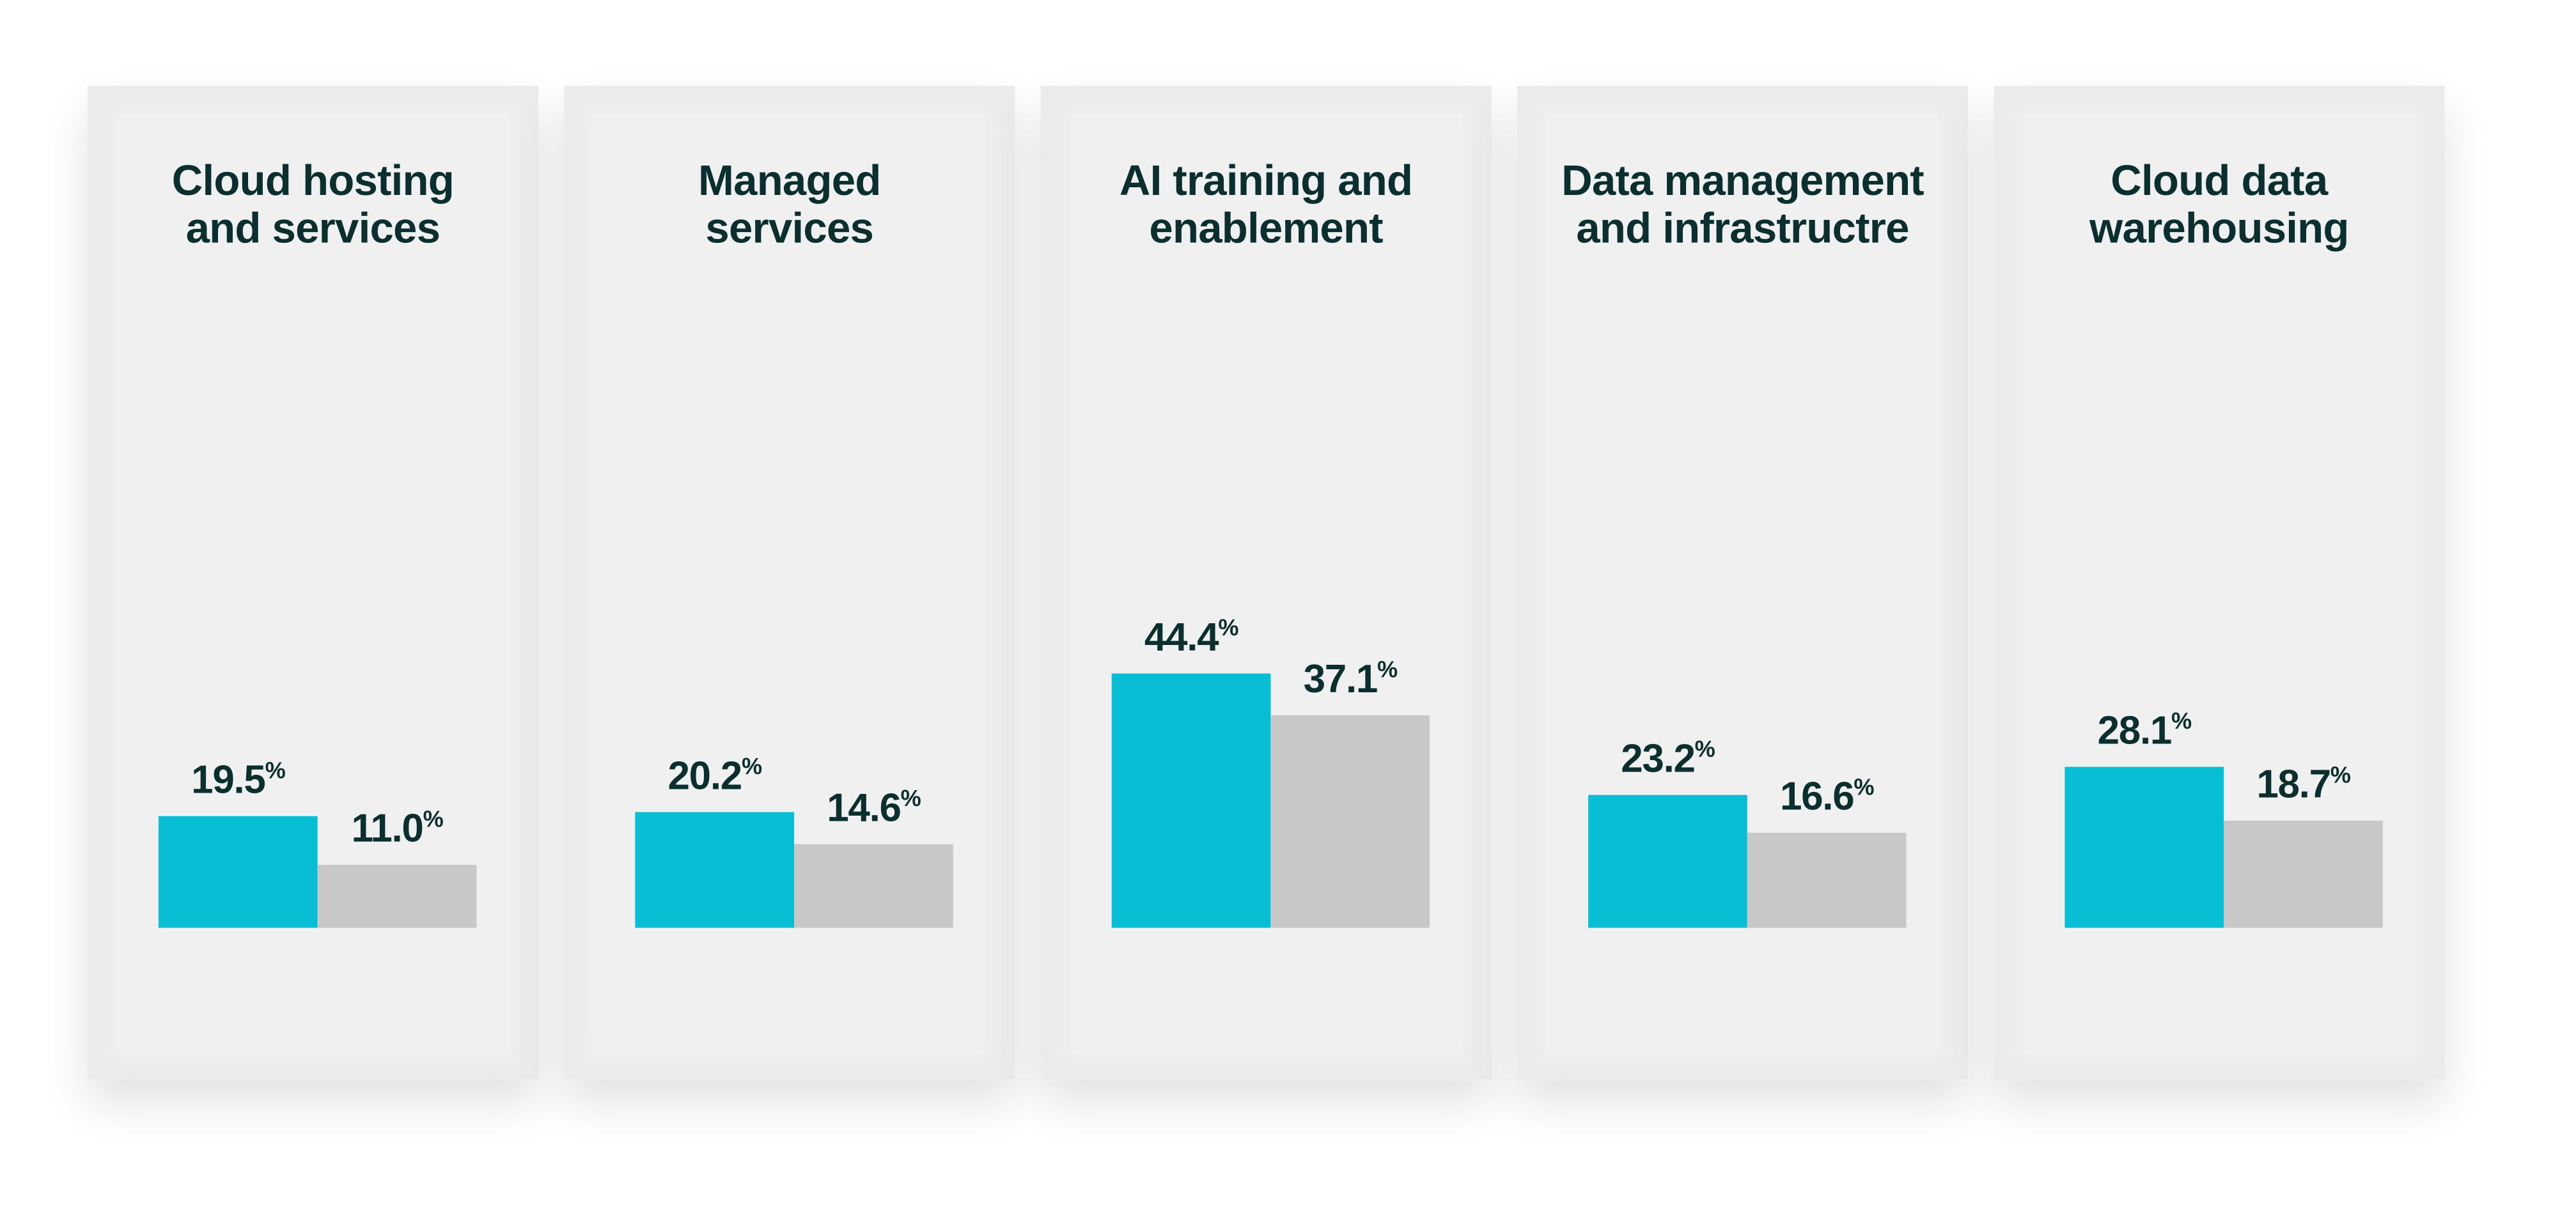  What do you see at coordinates (398, 827) in the screenshot?
I see `value-label: 11.0%` at bounding box center [398, 827].